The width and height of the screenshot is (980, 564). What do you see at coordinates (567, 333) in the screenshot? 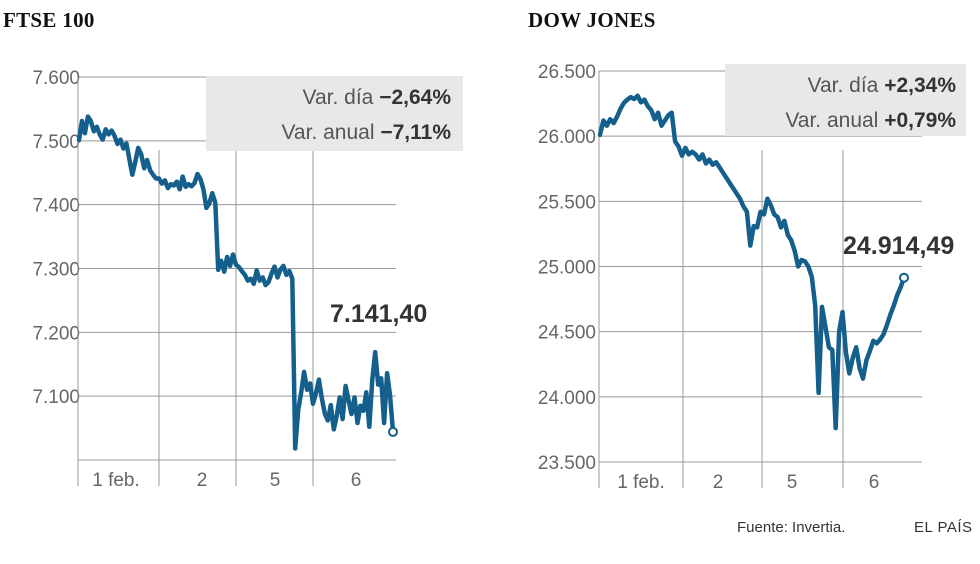
I see `y-tick-label: 24.500` at bounding box center [567, 333].